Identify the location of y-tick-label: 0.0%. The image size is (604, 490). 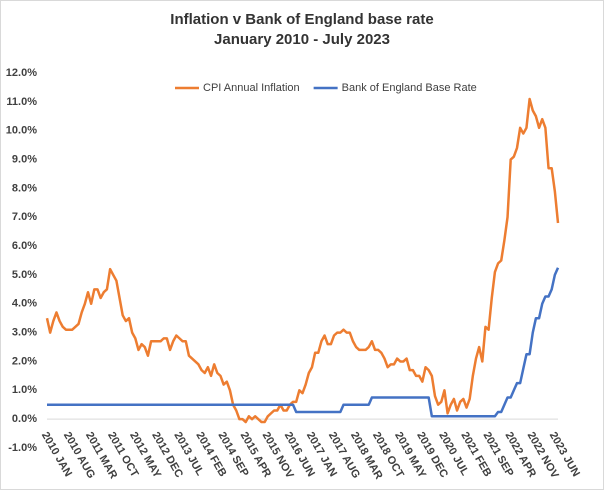
(24, 419).